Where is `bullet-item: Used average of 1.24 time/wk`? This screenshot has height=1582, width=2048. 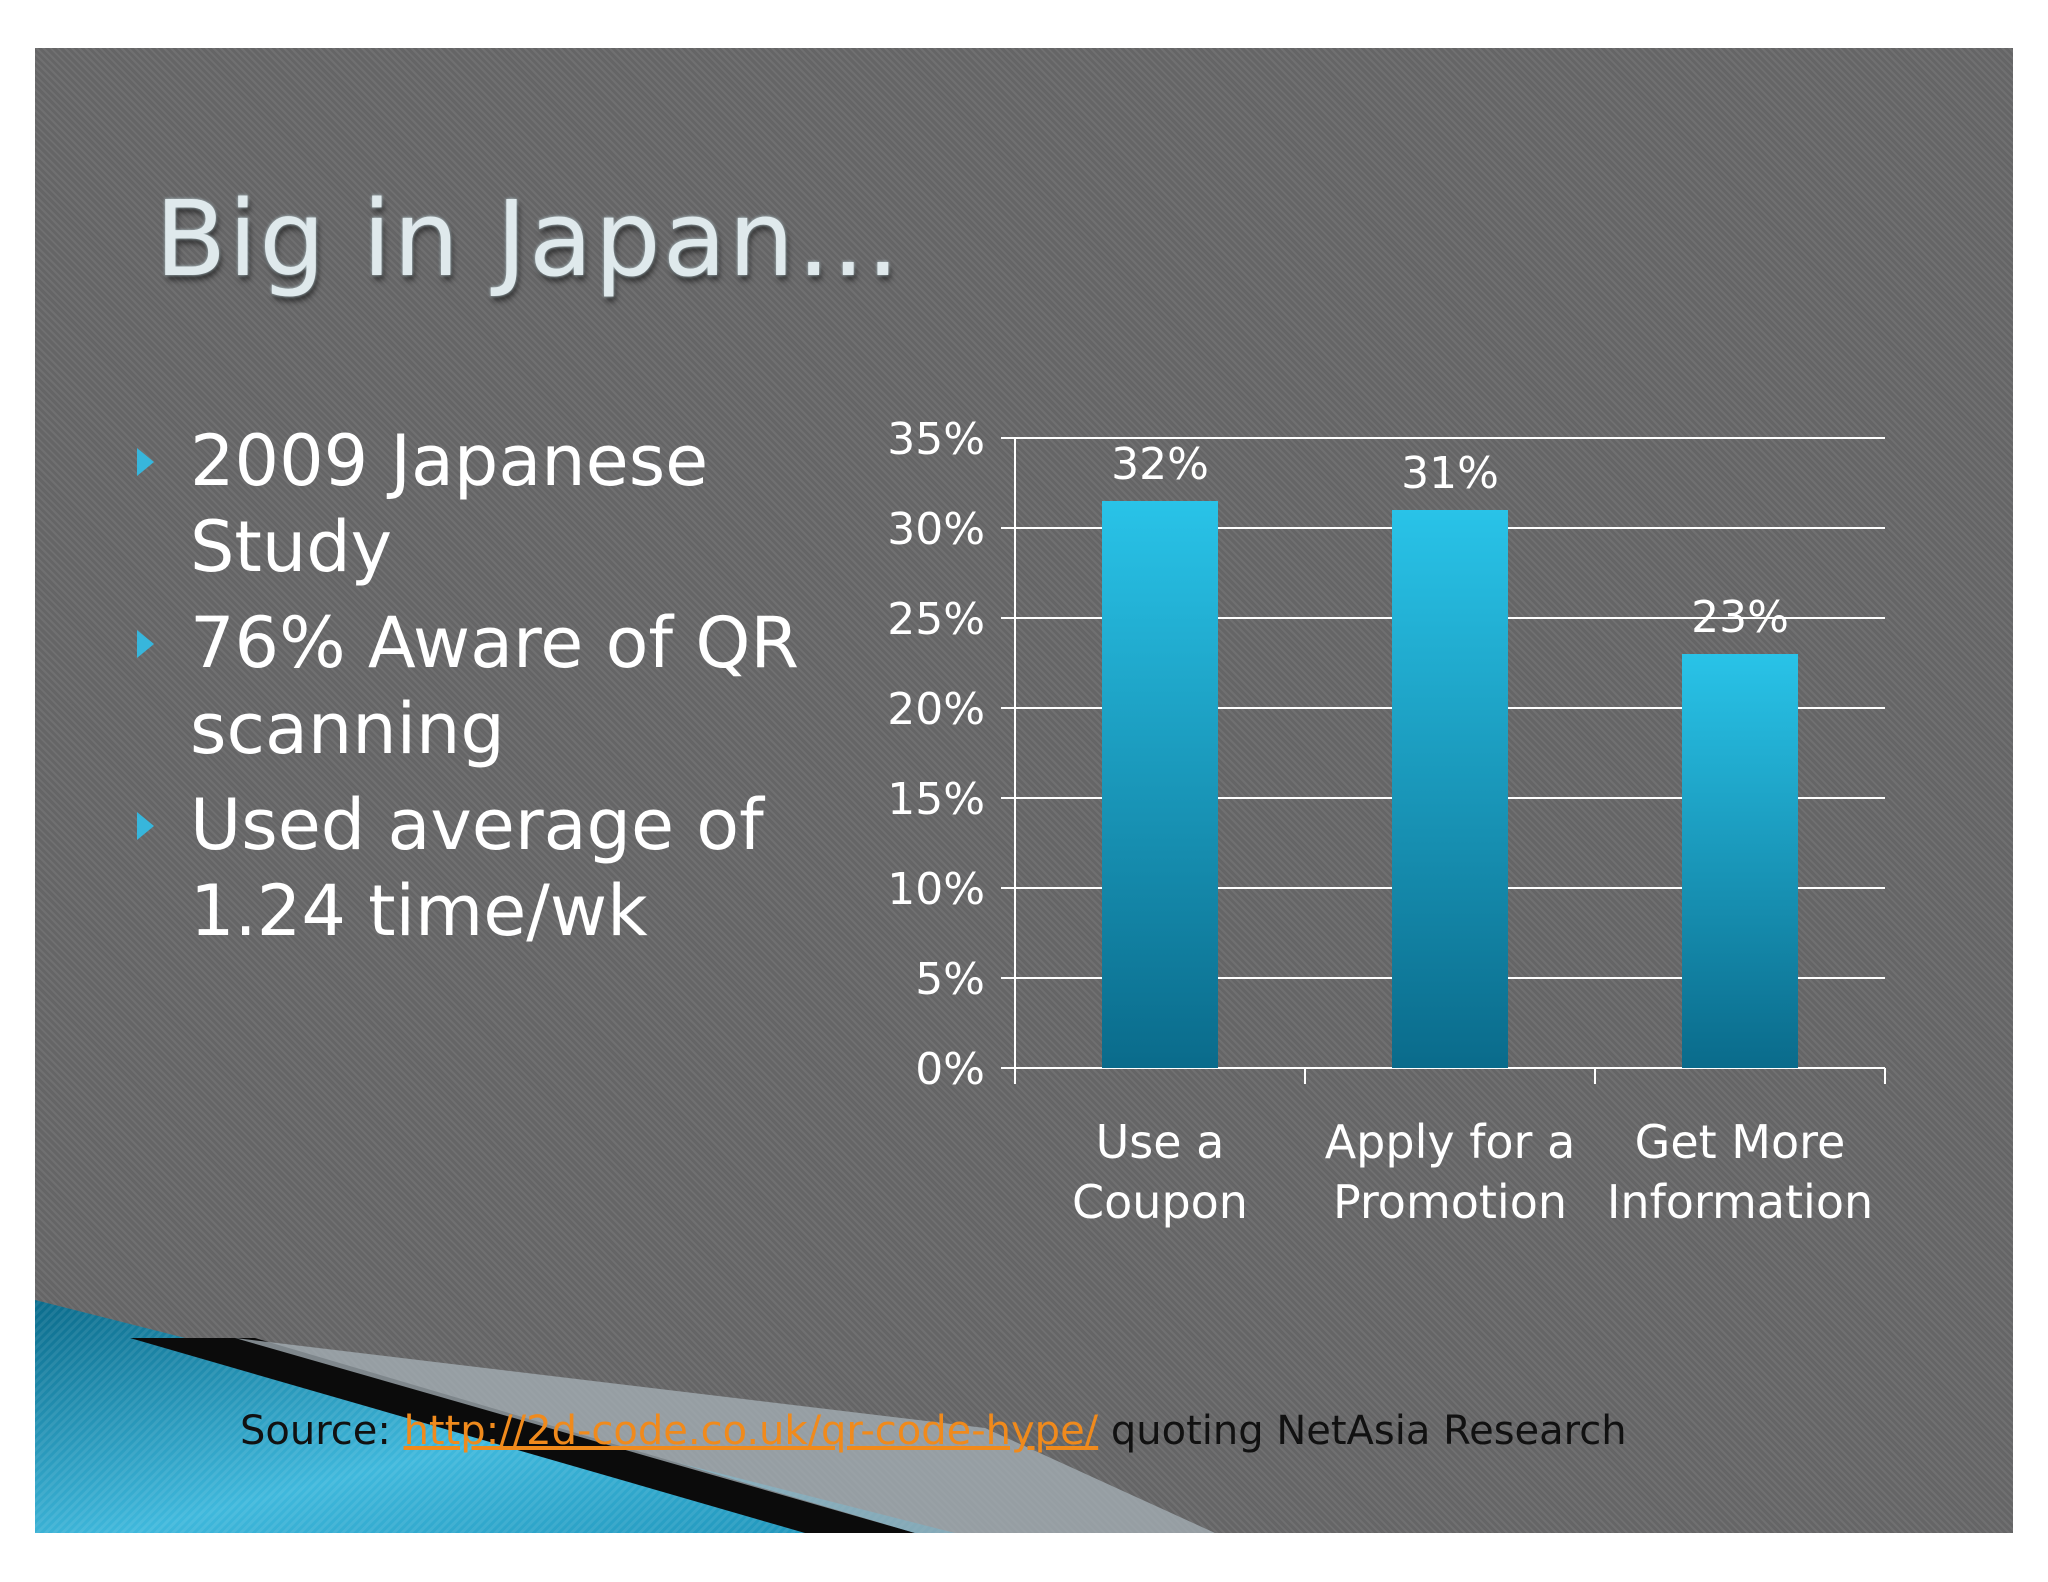
bullet-item: Used average of 1.24 time/wk is located at coordinates (490, 868).